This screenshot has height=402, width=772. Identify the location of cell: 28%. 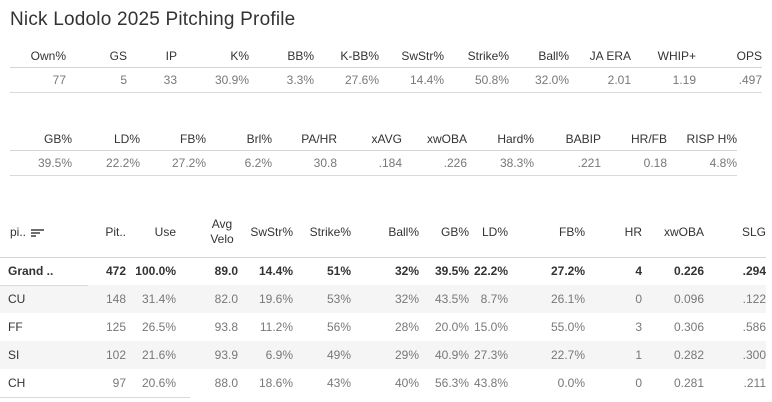
(406, 327).